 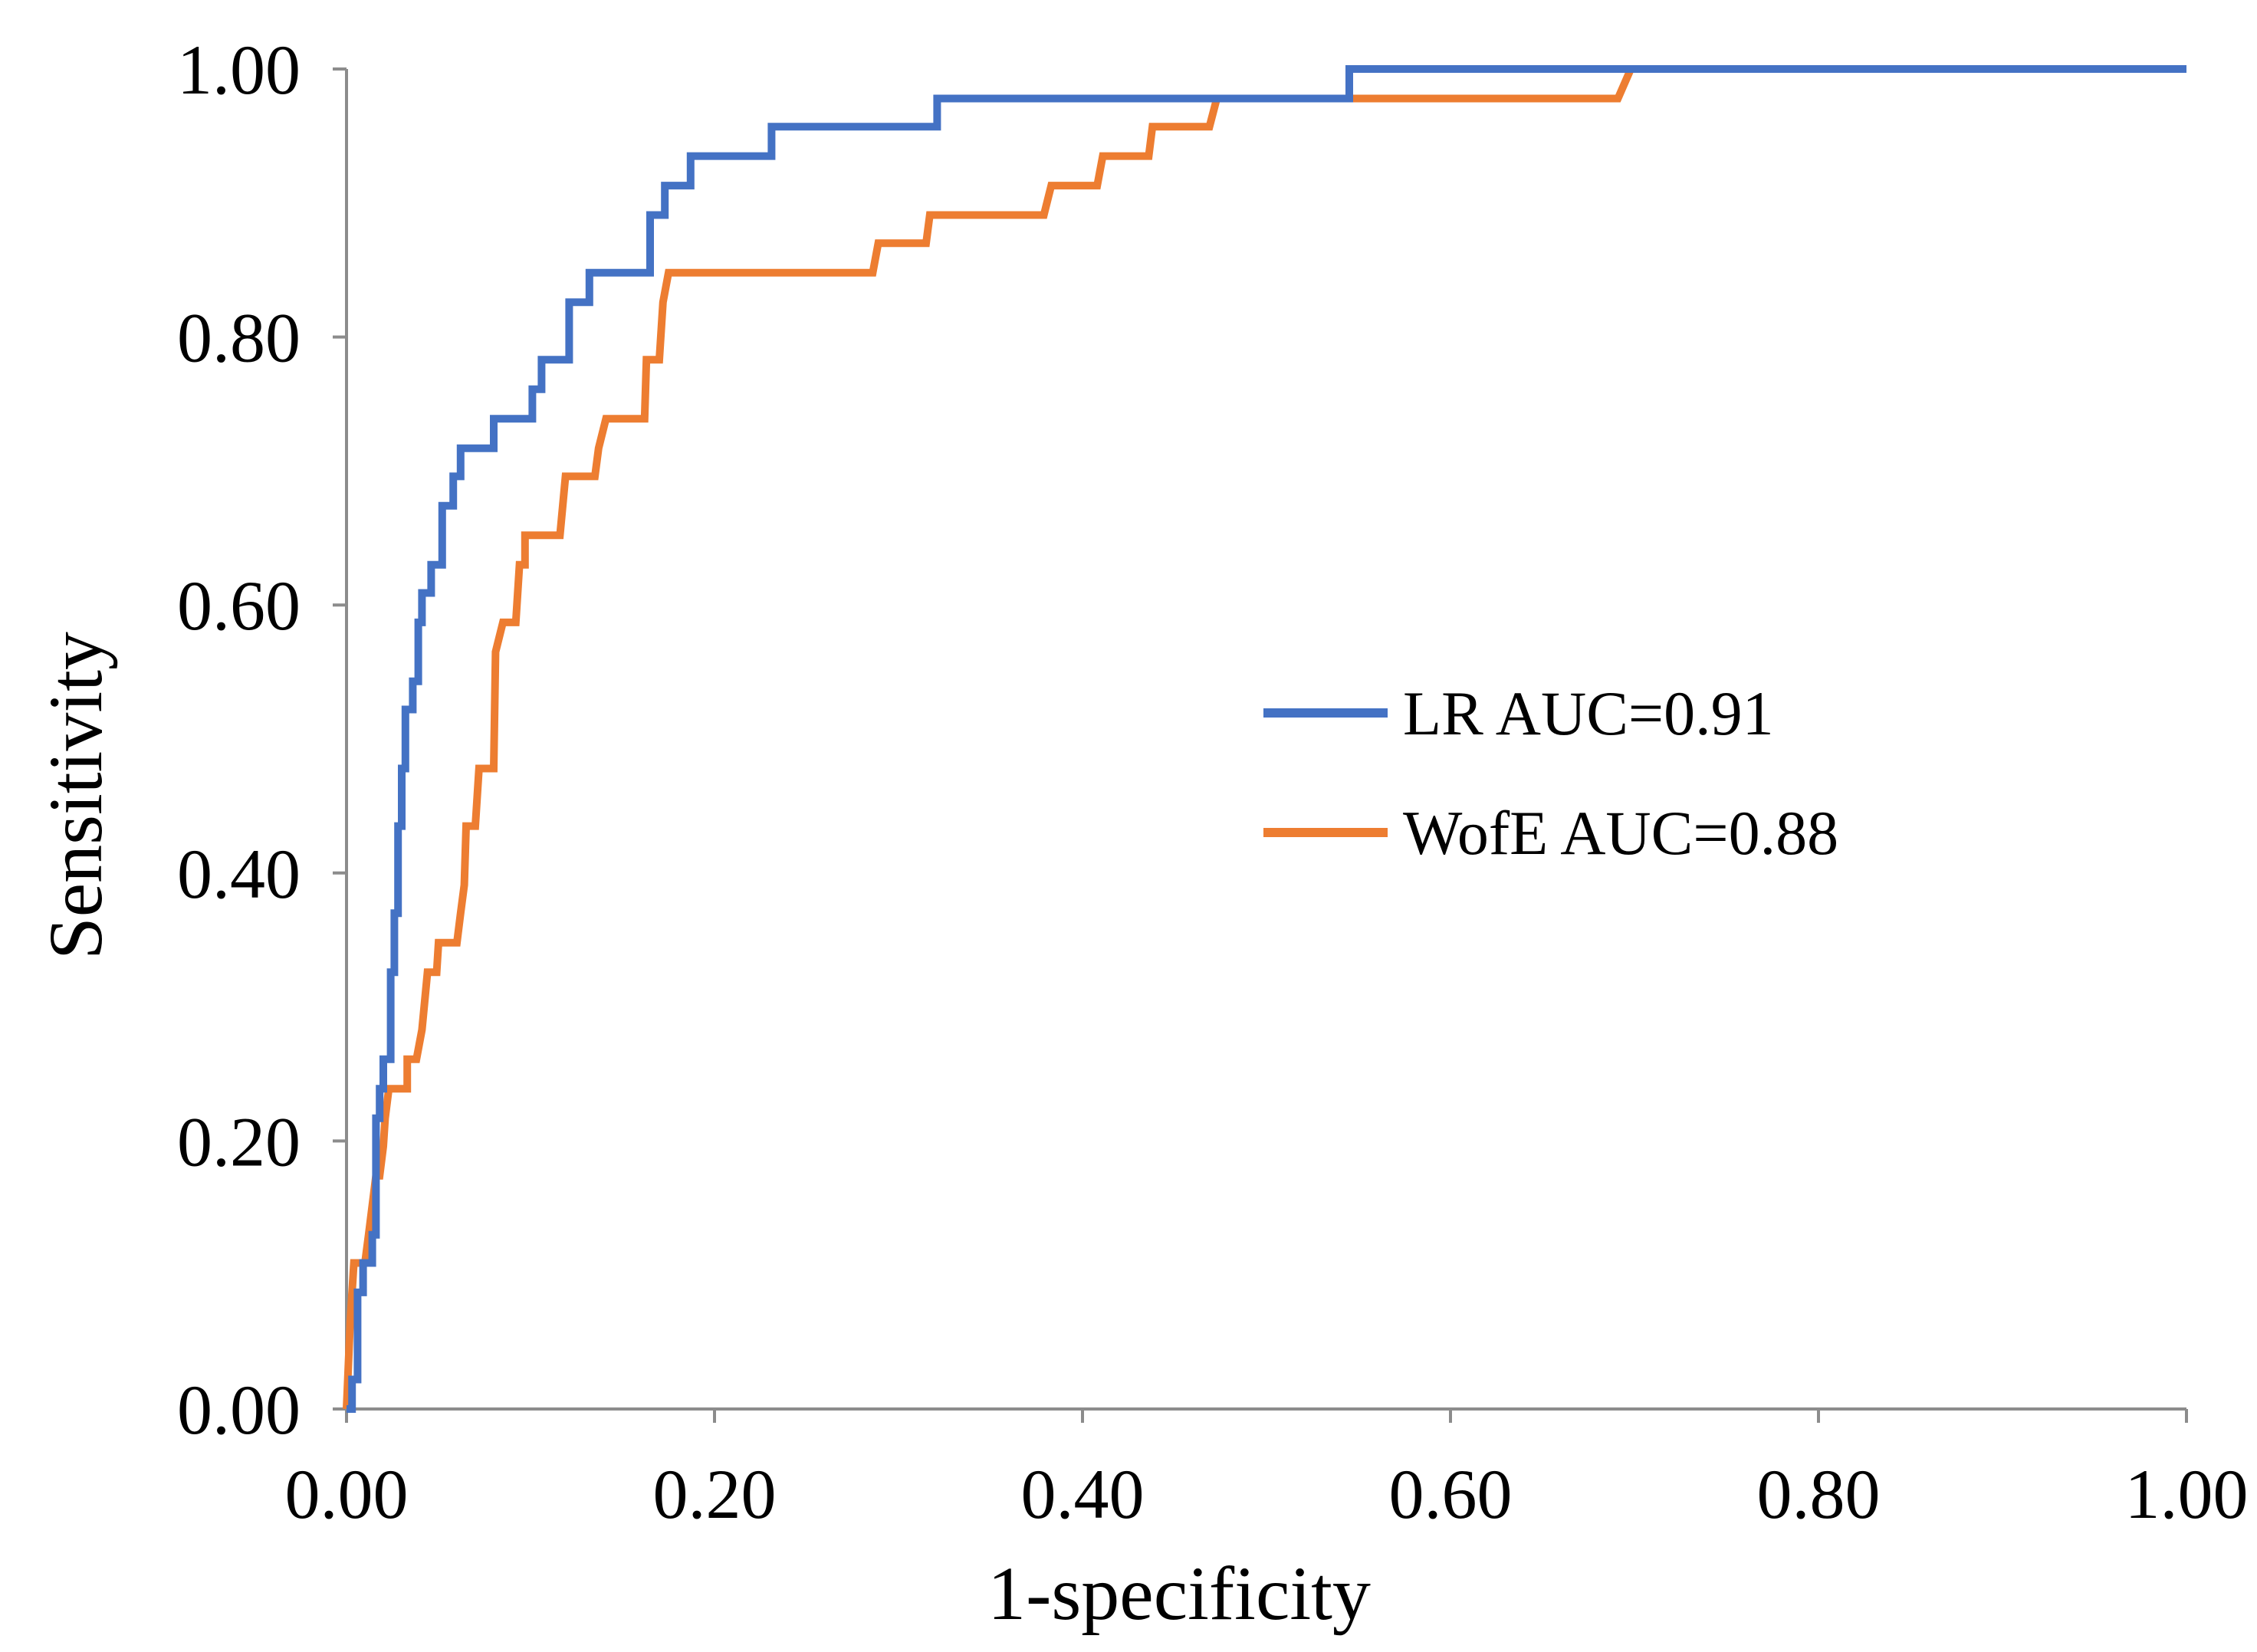 I want to click on legend-label-wofe: WofE AUC=0.88, so click(x=1621, y=833).